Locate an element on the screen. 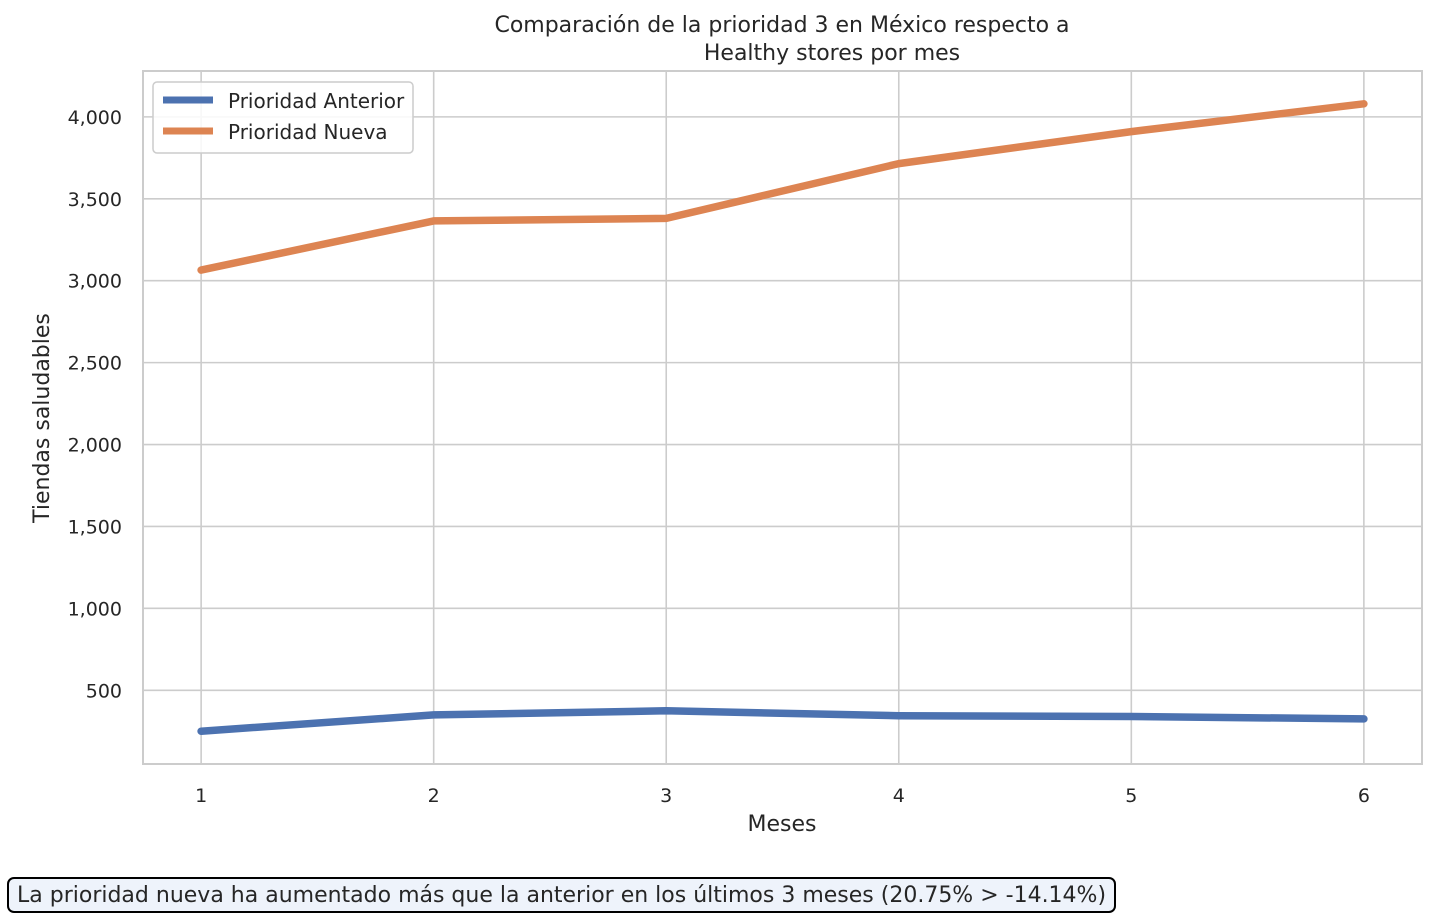 This screenshot has height=923, width=1436. x-tick-label: 2 is located at coordinates (434, 796).